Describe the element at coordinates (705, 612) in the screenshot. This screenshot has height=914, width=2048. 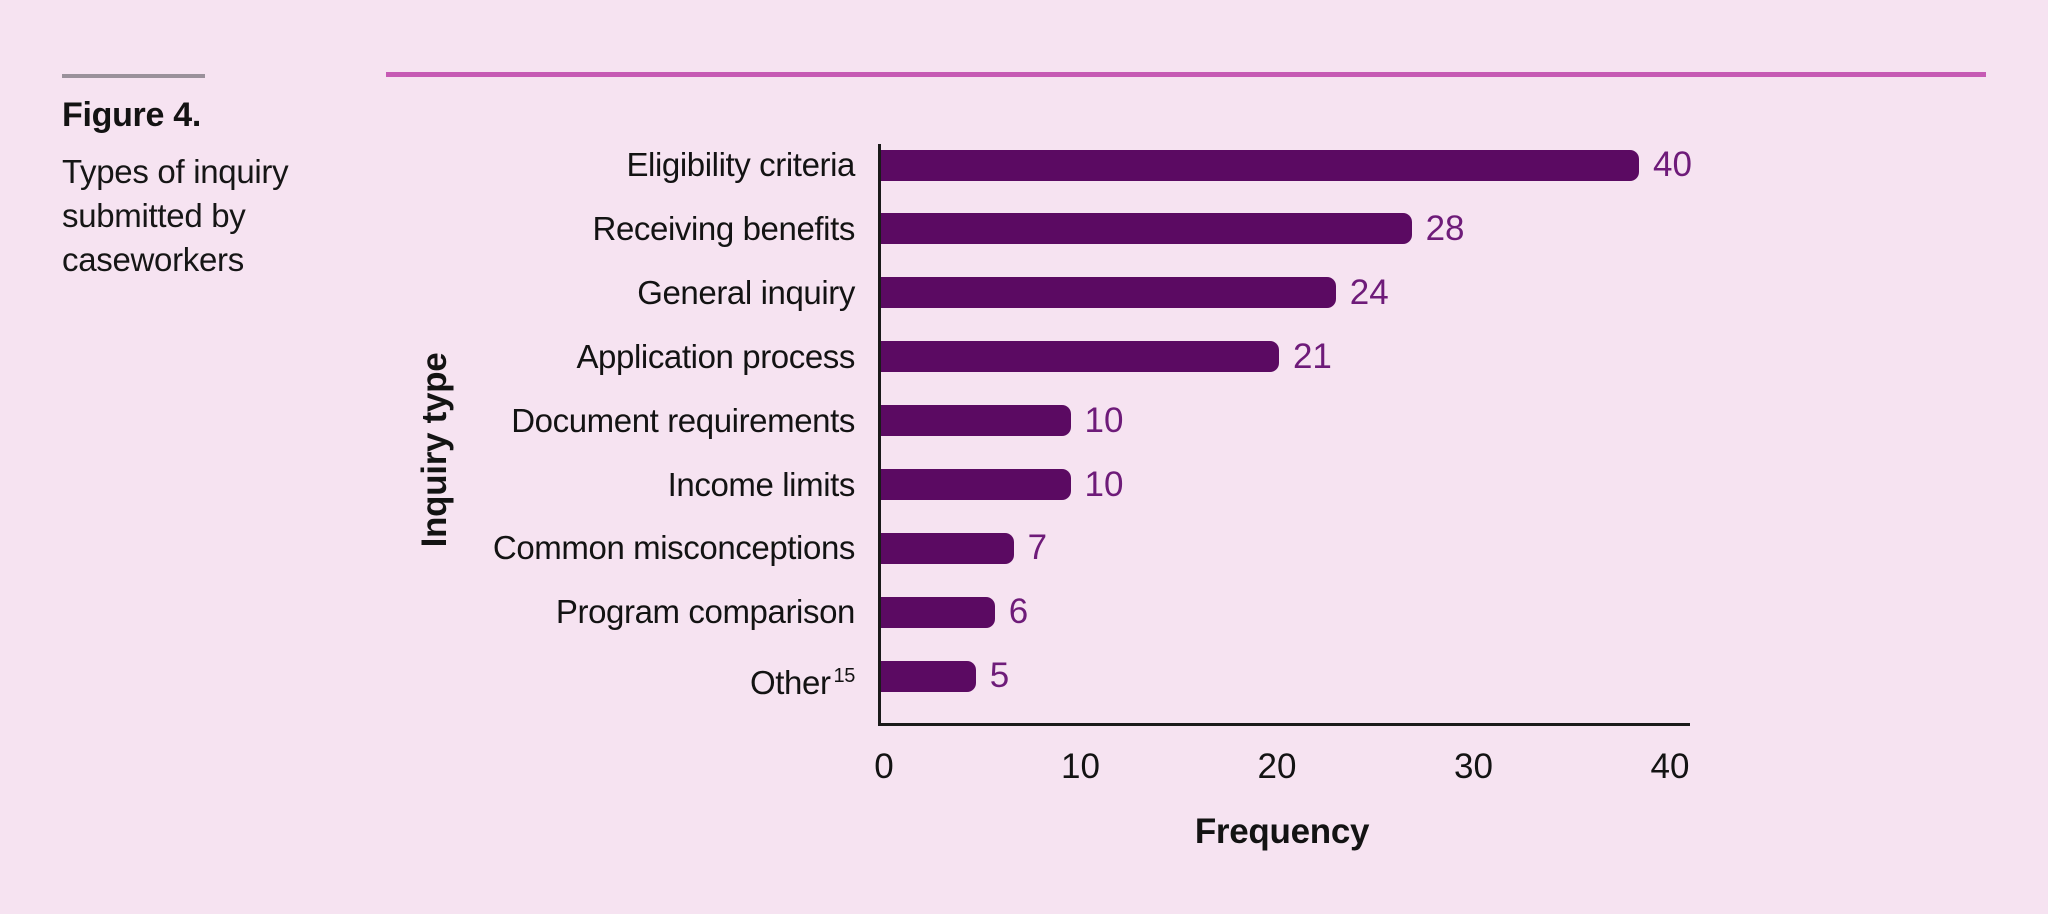
I see `category-label: Program comparison` at that location.